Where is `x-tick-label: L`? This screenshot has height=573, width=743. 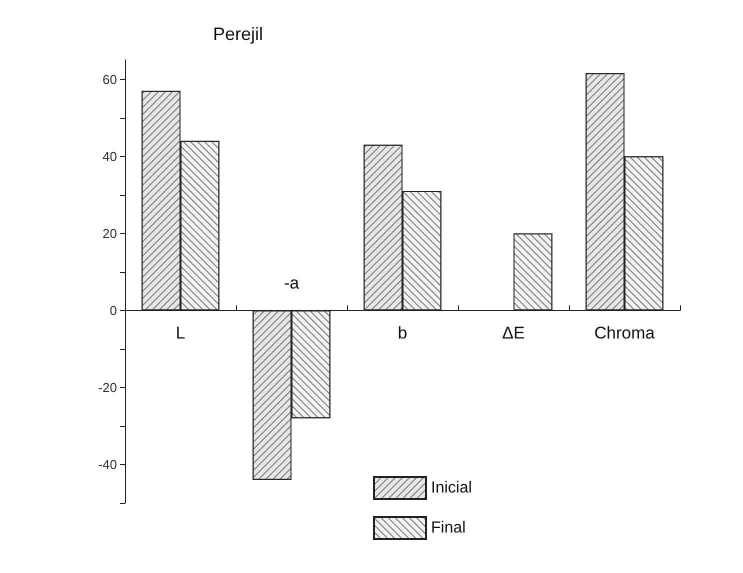 x-tick-label: L is located at coordinates (181, 332).